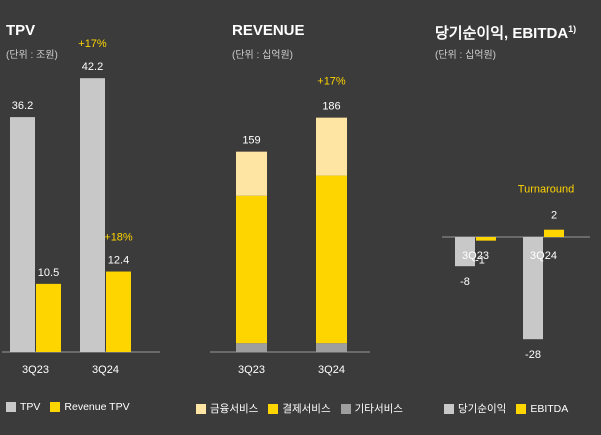  What do you see at coordinates (378, 409) in the screenshot?
I see `revenue-legend-label: 기타서비스` at bounding box center [378, 409].